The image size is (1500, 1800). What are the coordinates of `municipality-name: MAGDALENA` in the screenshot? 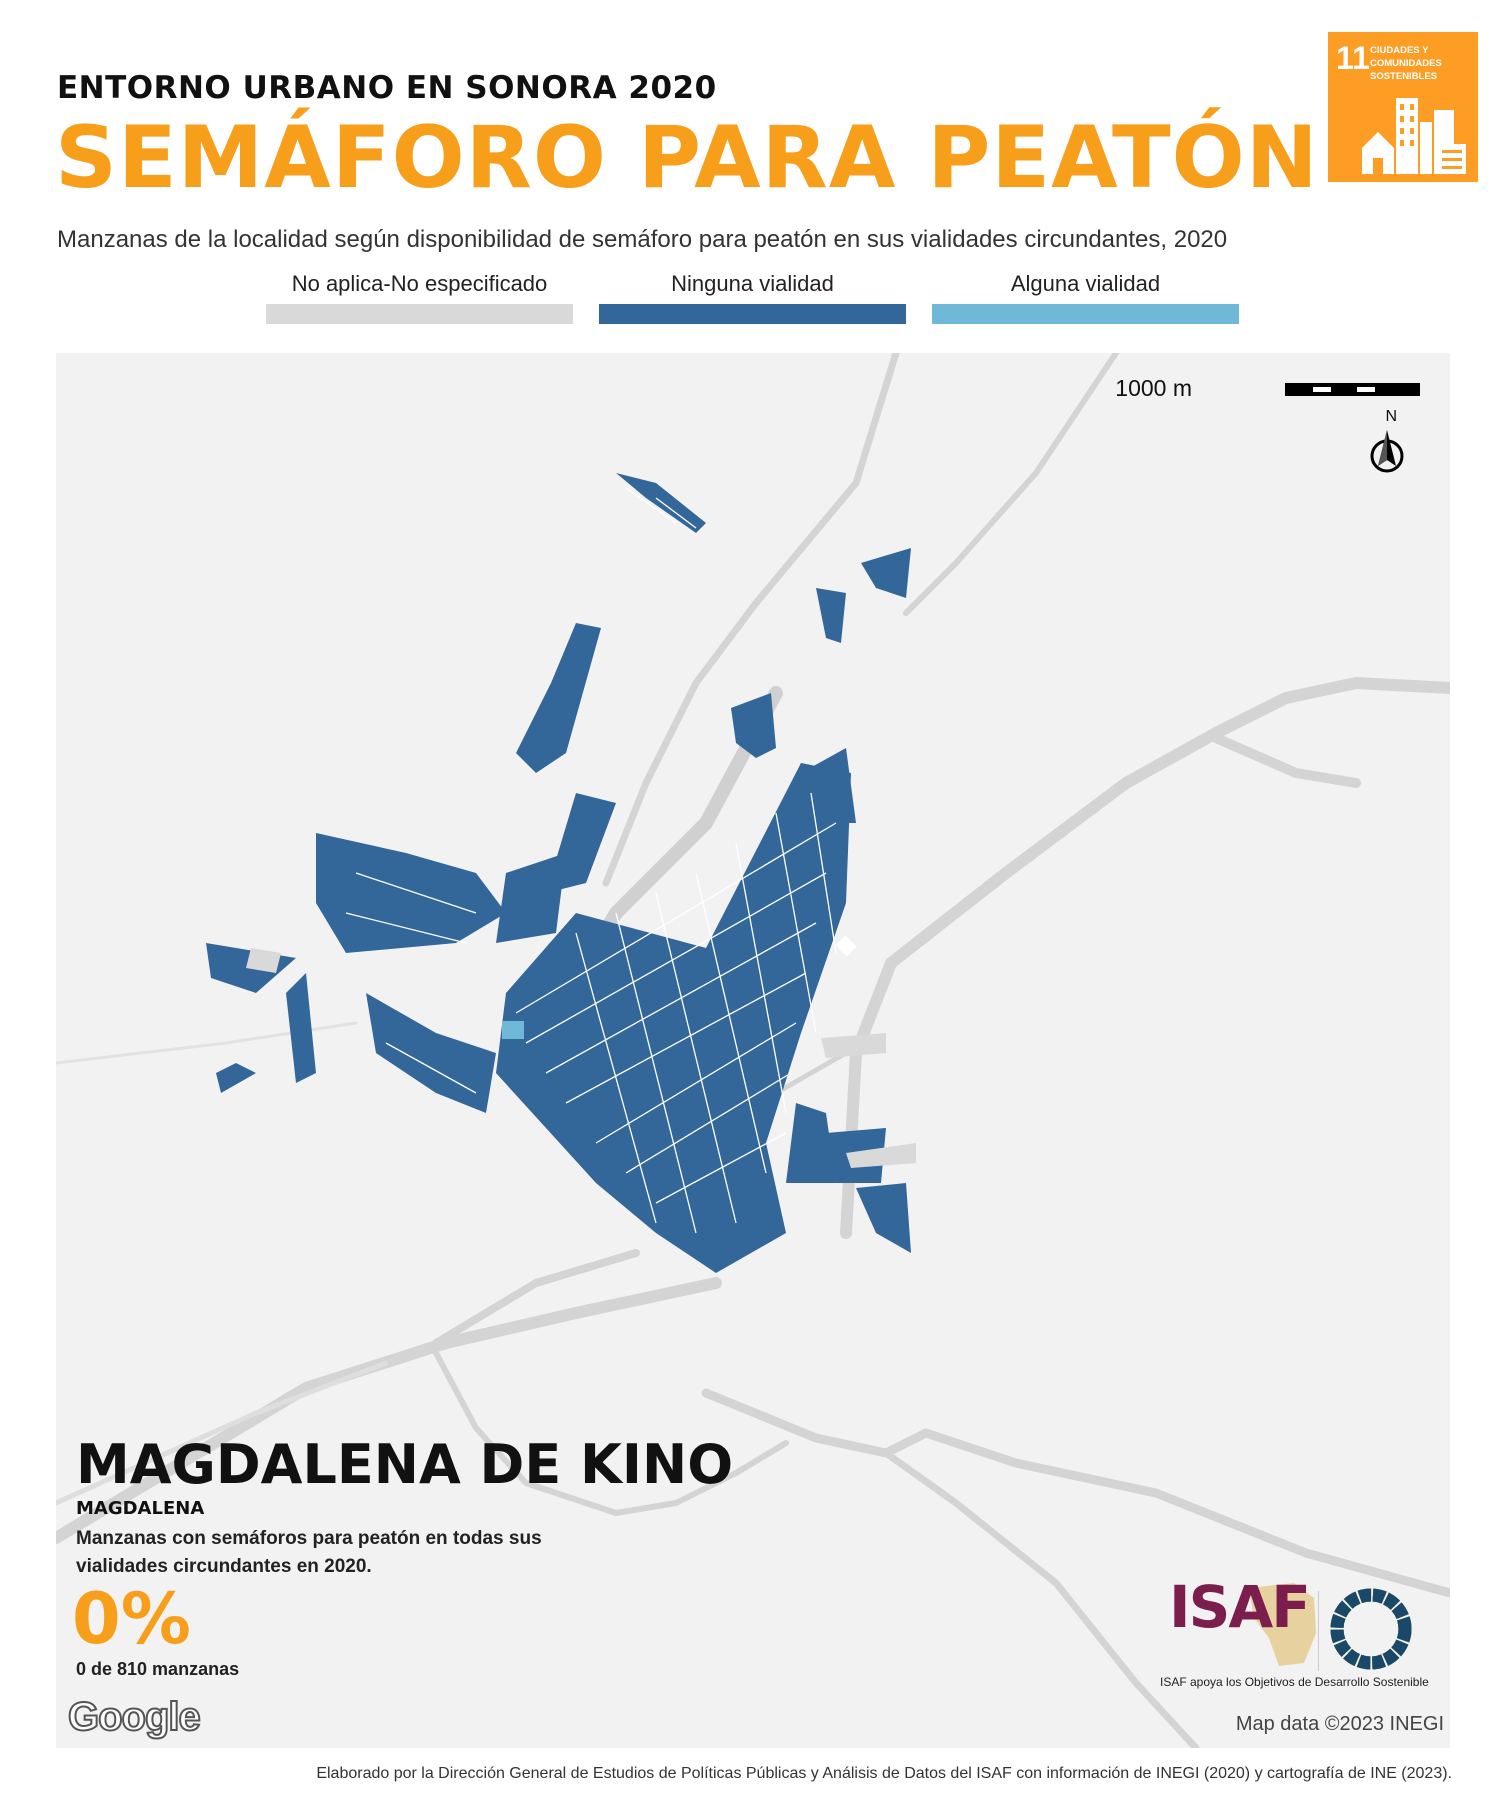 It's located at (140, 1508).